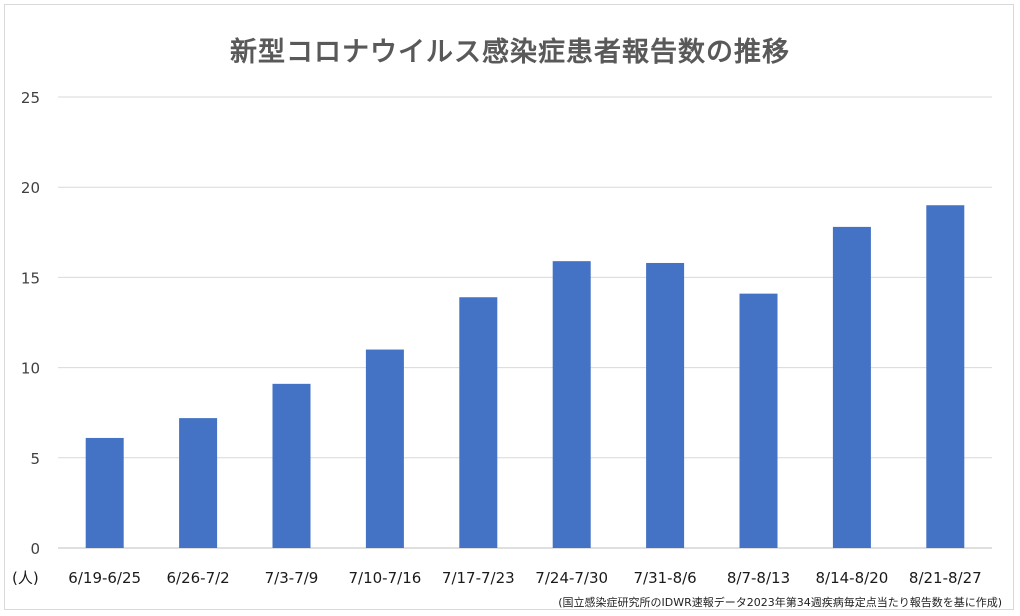 Image resolution: width=1020 pixels, height=616 pixels. What do you see at coordinates (35, 549) in the screenshot?
I see `y-tick-label: 0` at bounding box center [35, 549].